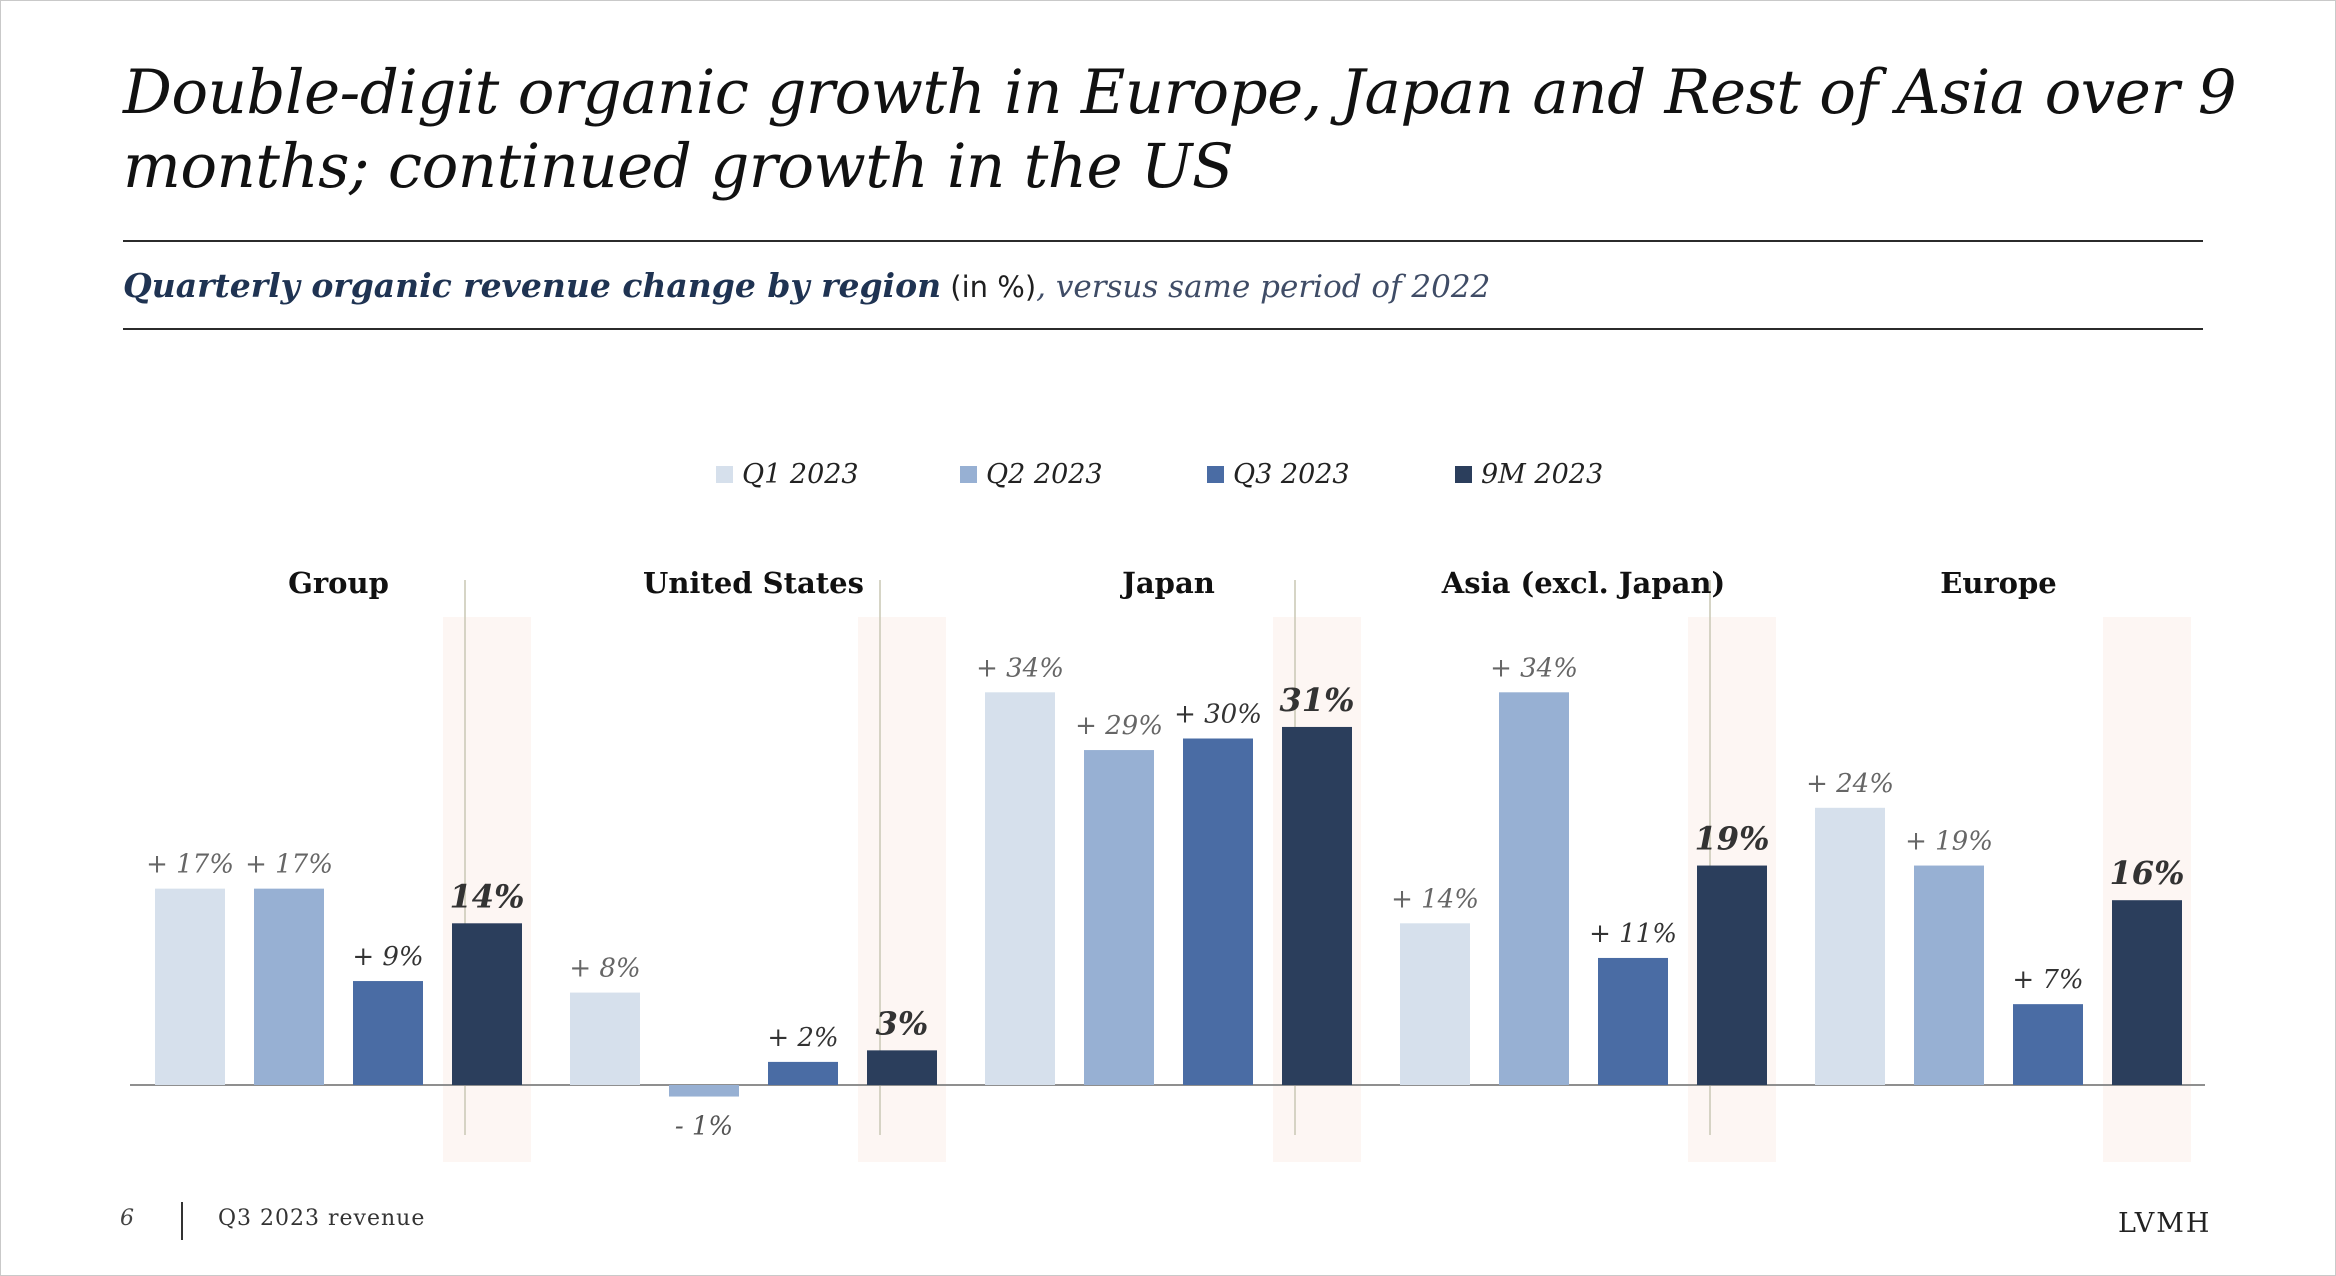 The width and height of the screenshot is (2336, 1276). I want to click on subtitle-comparison: , versus same period of 2022, so click(1263, 287).